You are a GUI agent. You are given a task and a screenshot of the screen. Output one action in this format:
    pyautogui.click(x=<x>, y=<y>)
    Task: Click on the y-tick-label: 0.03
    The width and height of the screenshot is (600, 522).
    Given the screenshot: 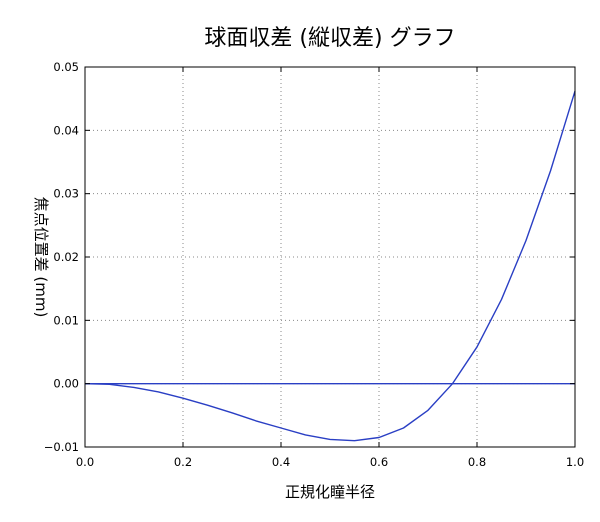 What is the action you would take?
    pyautogui.click(x=66, y=194)
    